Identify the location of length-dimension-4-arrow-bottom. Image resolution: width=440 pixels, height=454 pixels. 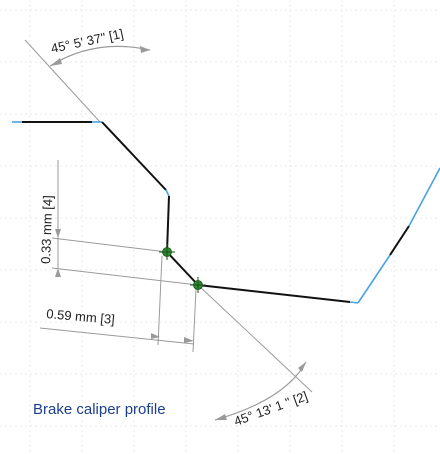
(58, 272).